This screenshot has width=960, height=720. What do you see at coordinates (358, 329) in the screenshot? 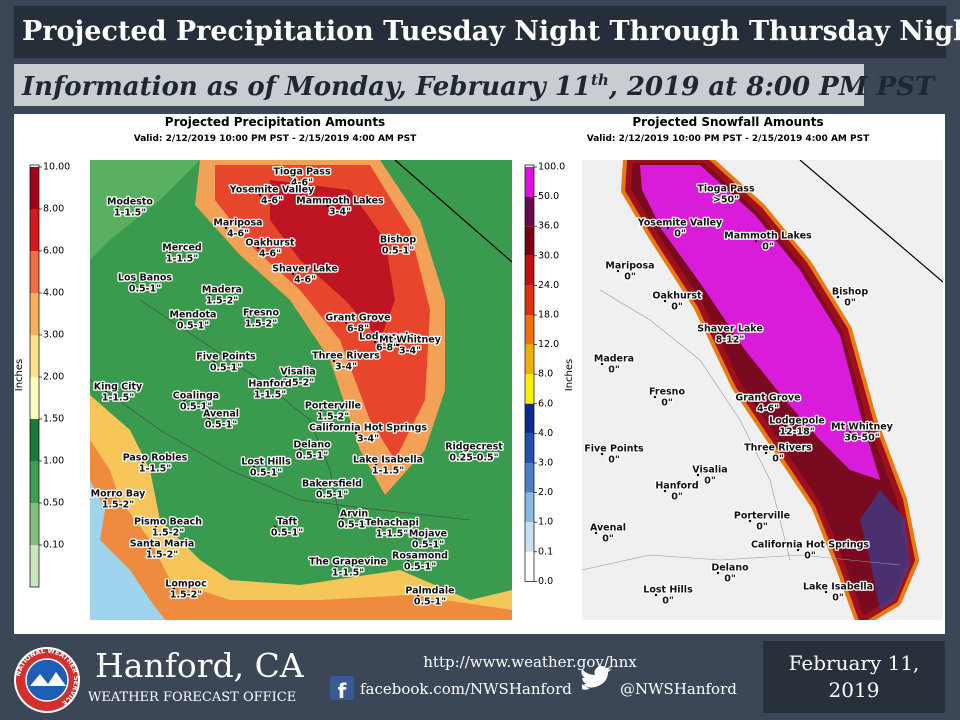
I see `place-amount: 6-8"` at bounding box center [358, 329].